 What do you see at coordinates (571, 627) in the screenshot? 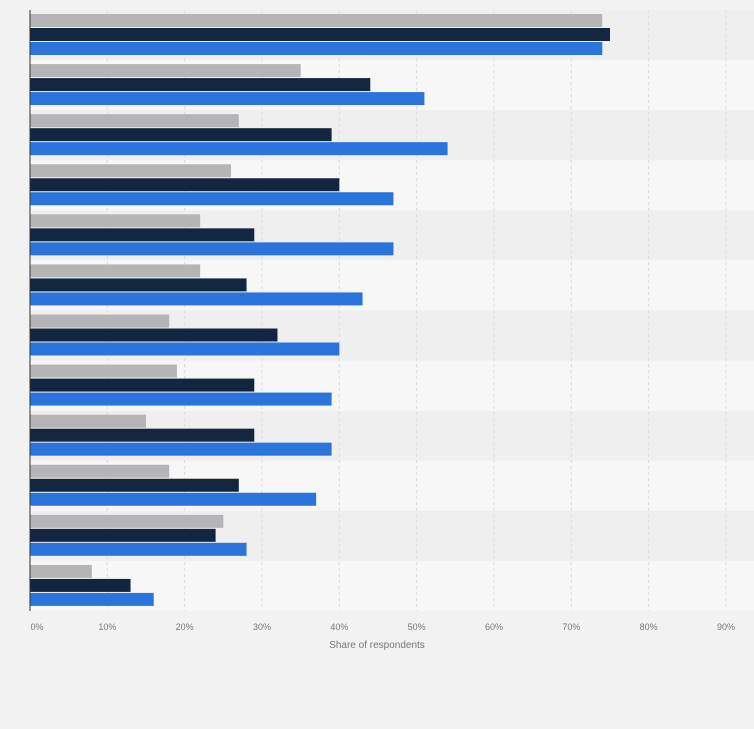
I see `x-tick-label: 70%` at bounding box center [571, 627].